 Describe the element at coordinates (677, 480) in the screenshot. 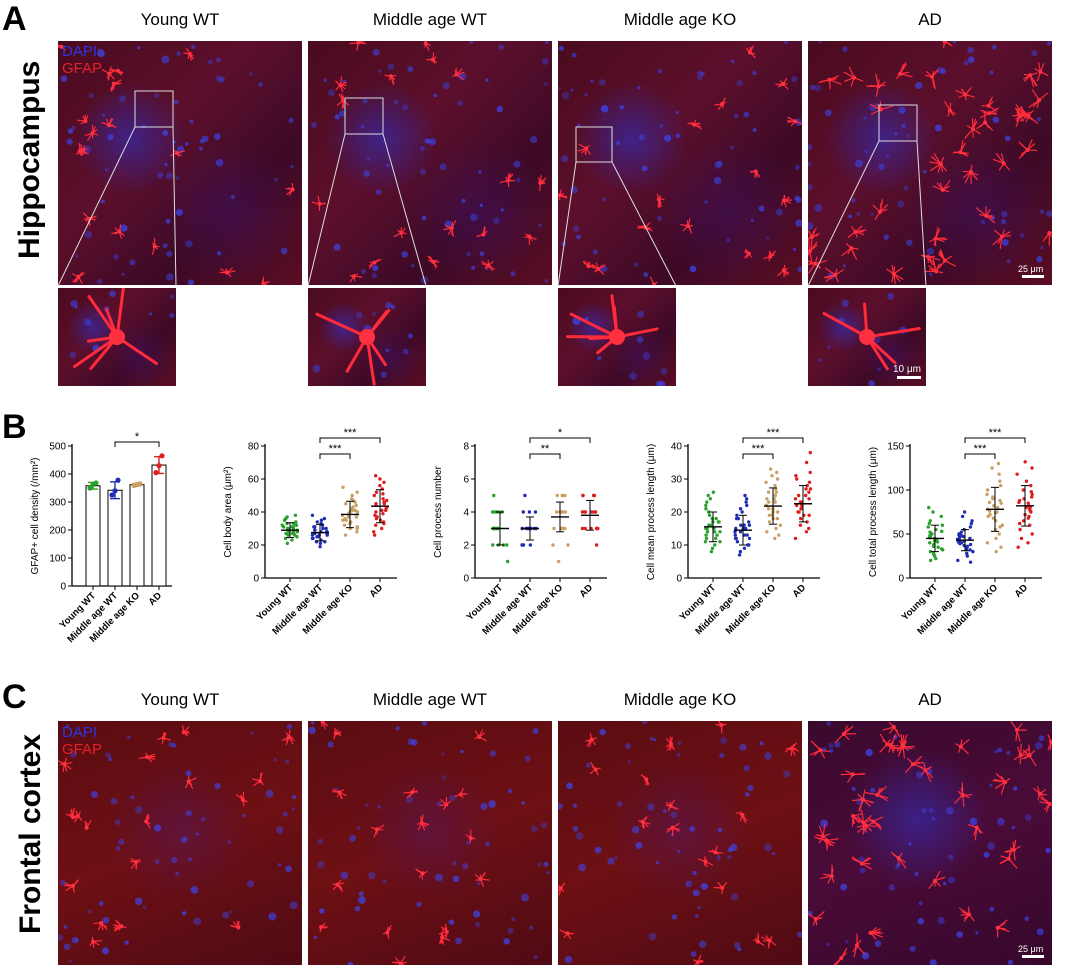

I see `y-tick-label: 30` at that location.